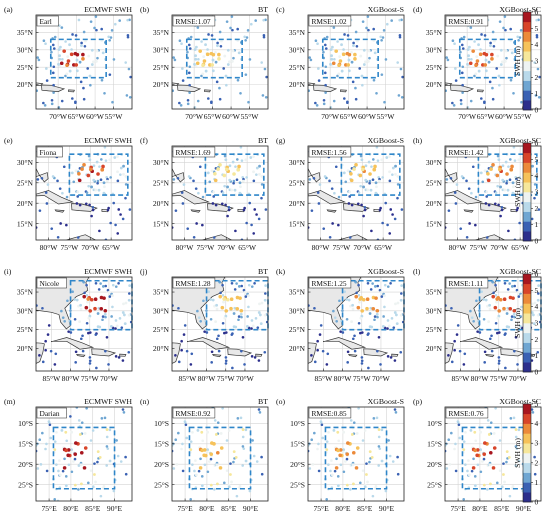 The width and height of the screenshot is (550, 522). Describe the element at coordinates (387, 508) in the screenshot. I see `x-tick-label: 90°E` at that location.